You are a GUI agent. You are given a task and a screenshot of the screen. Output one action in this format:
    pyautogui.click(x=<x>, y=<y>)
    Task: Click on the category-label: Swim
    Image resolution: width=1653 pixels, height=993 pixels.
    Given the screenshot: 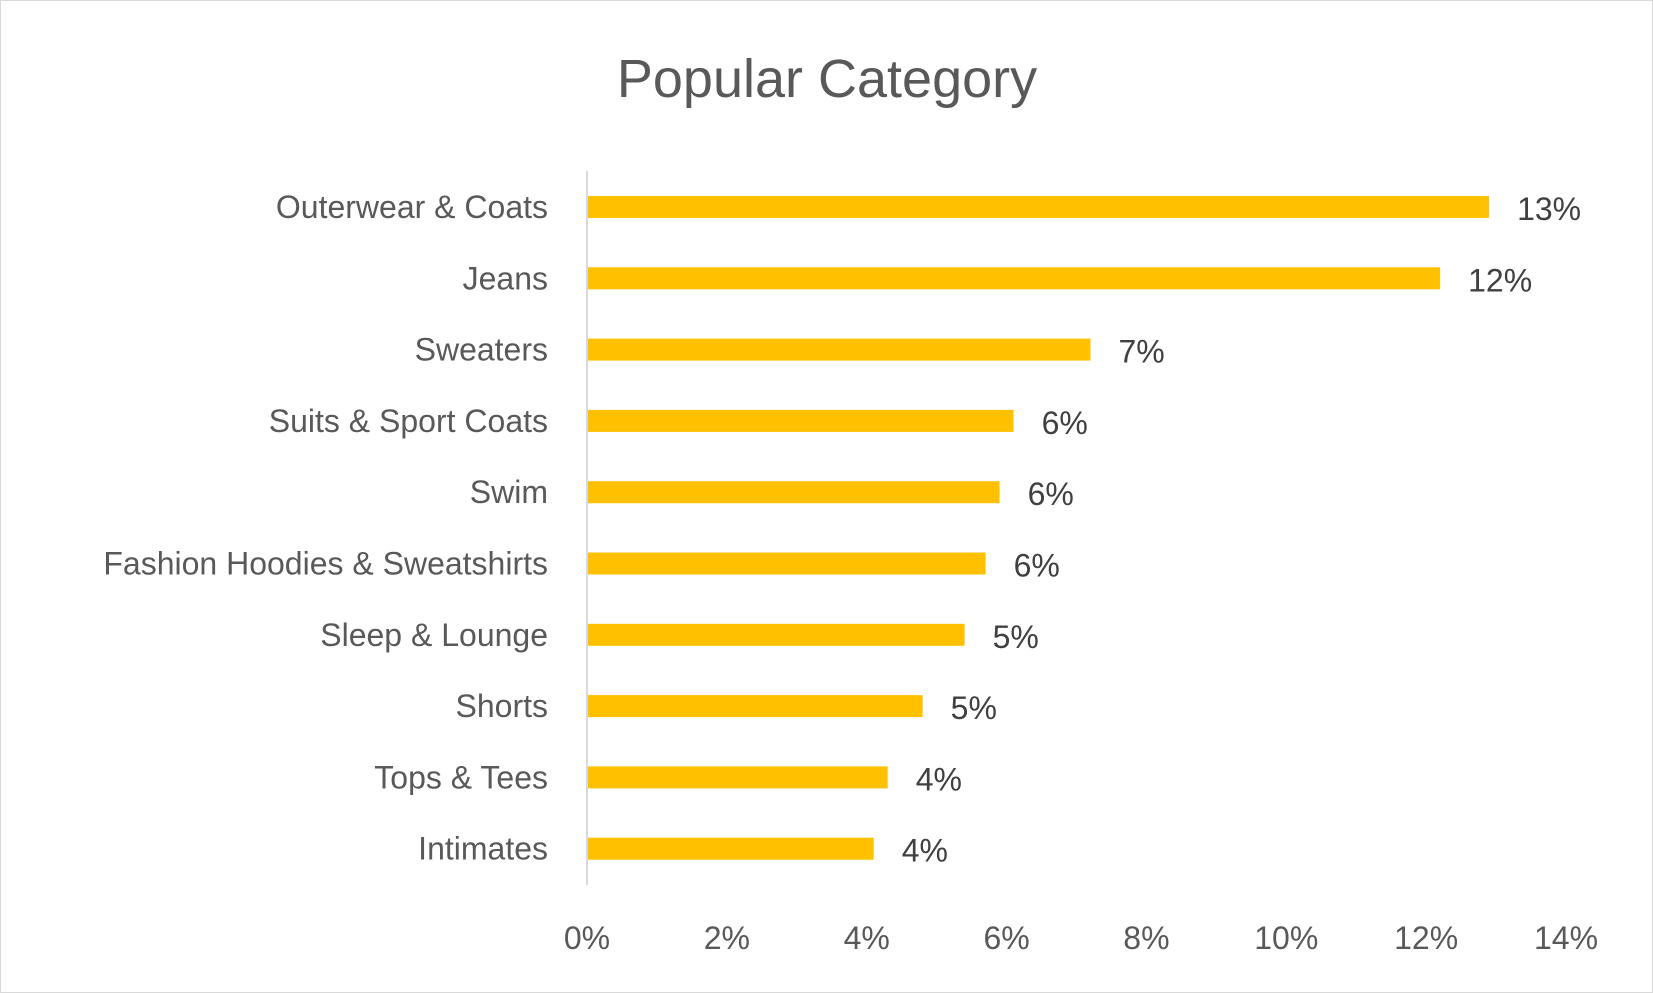 What is the action you would take?
    pyautogui.click(x=509, y=492)
    